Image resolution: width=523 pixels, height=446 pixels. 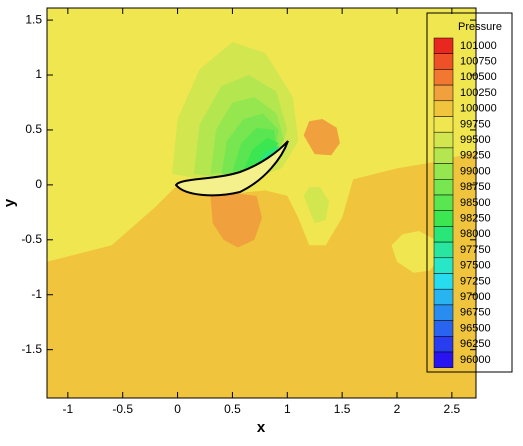 What do you see at coordinates (36, 294) in the screenshot?
I see `y-tick-label: -1` at bounding box center [36, 294].